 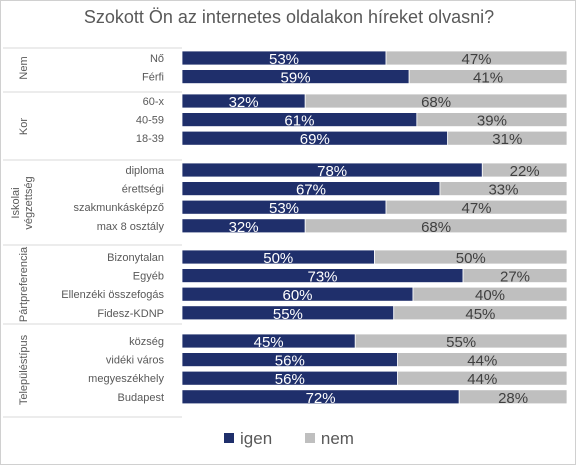 I want to click on data-label-igen-diploma: 78%, so click(x=332, y=171).